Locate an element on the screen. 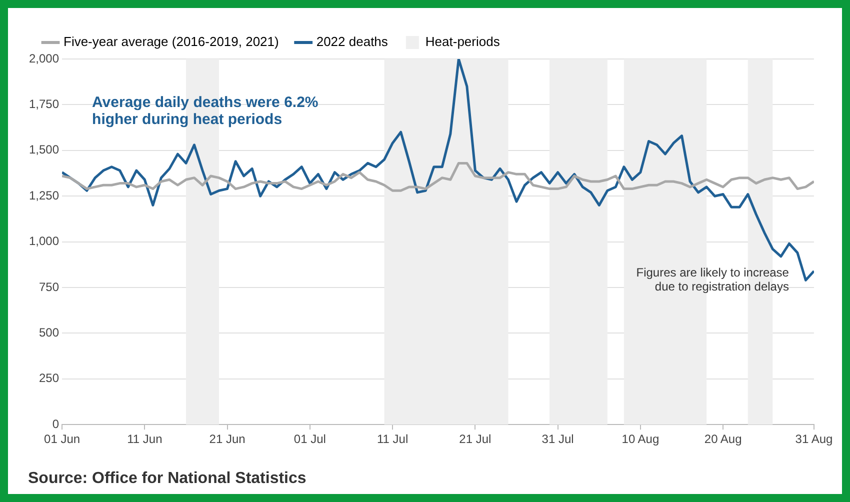 This screenshot has width=850, height=502. annotation: Average daily deaths were 6.2% higher during heat periods is located at coordinates (205, 111).